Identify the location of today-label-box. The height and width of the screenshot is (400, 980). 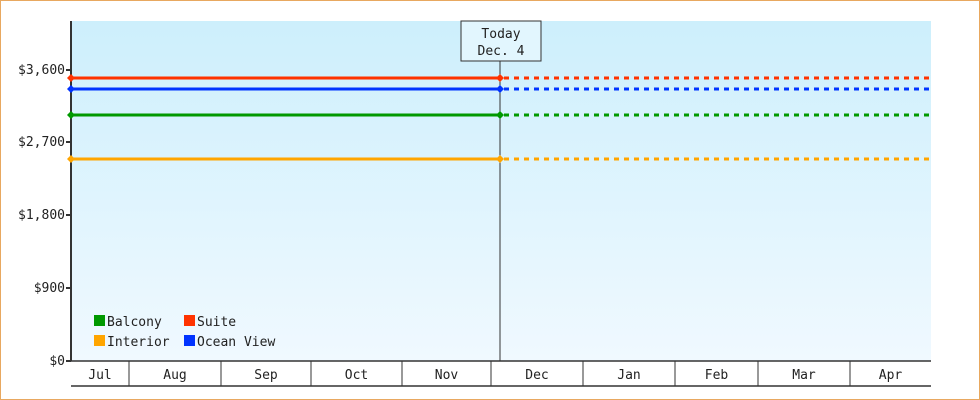
(501, 41).